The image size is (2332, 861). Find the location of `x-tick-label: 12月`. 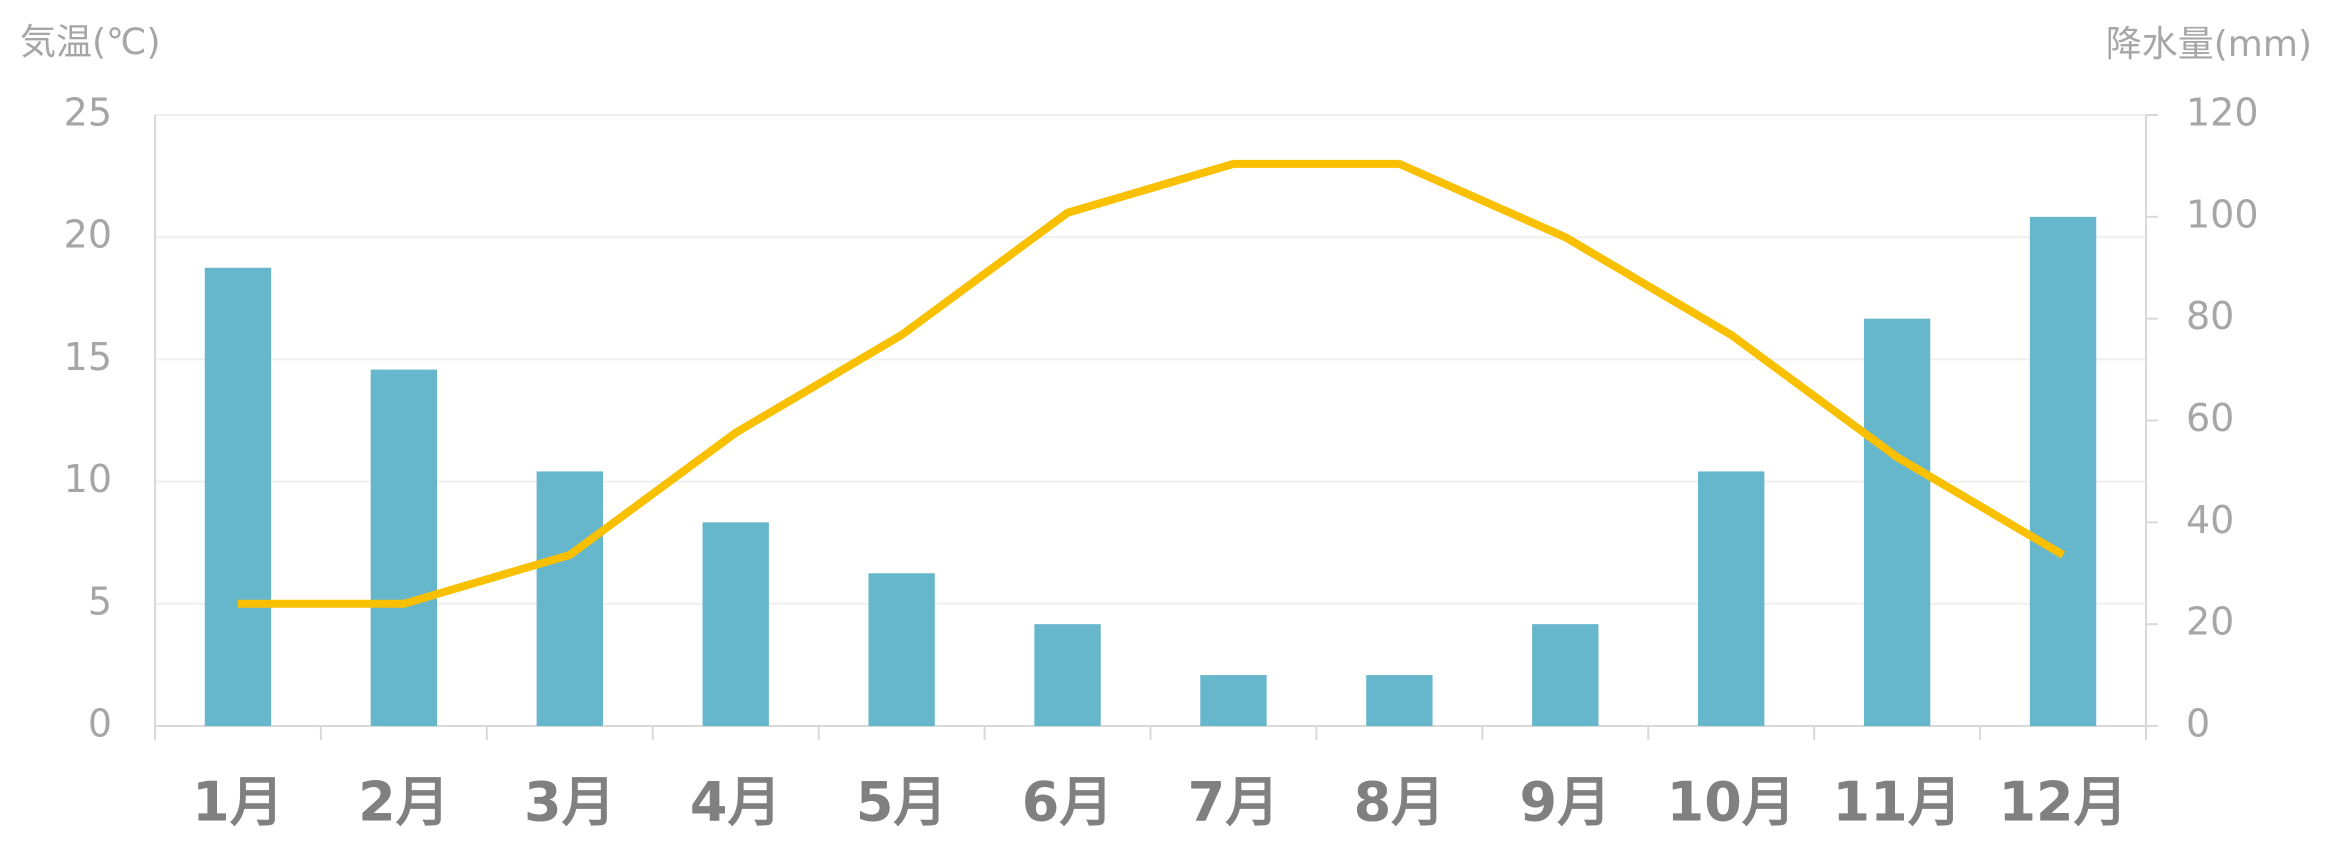

x-tick-label: 12月 is located at coordinates (2062, 802).